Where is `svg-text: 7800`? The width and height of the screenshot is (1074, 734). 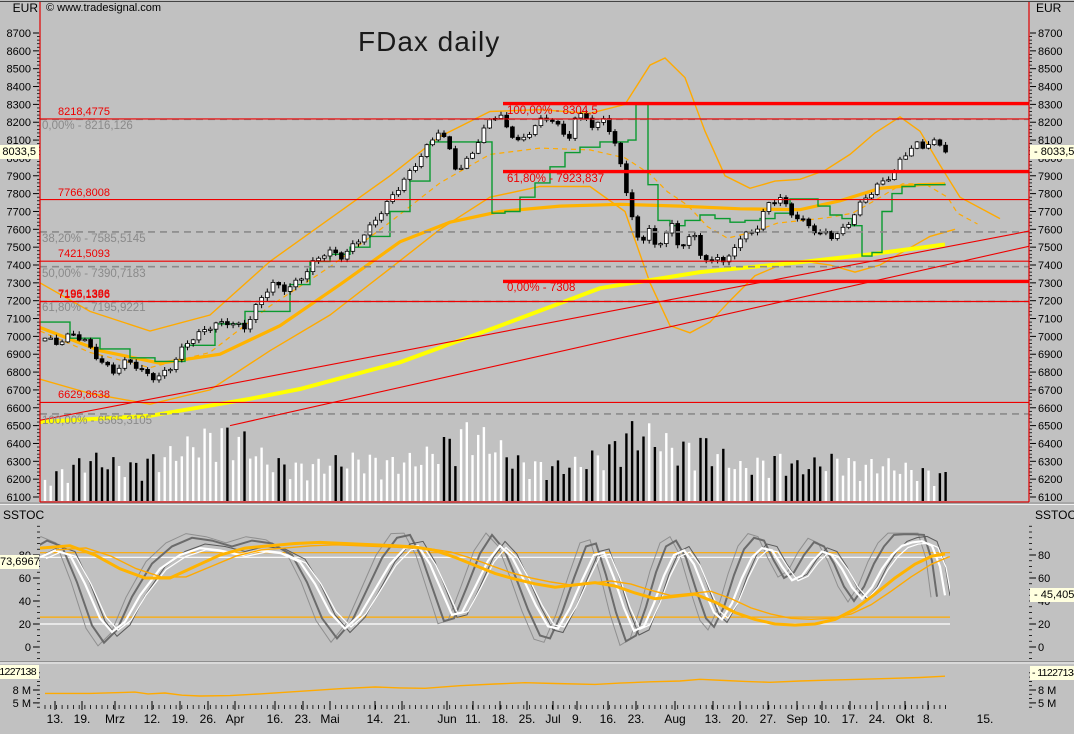
svg-text: 7800 is located at coordinates (19, 195).